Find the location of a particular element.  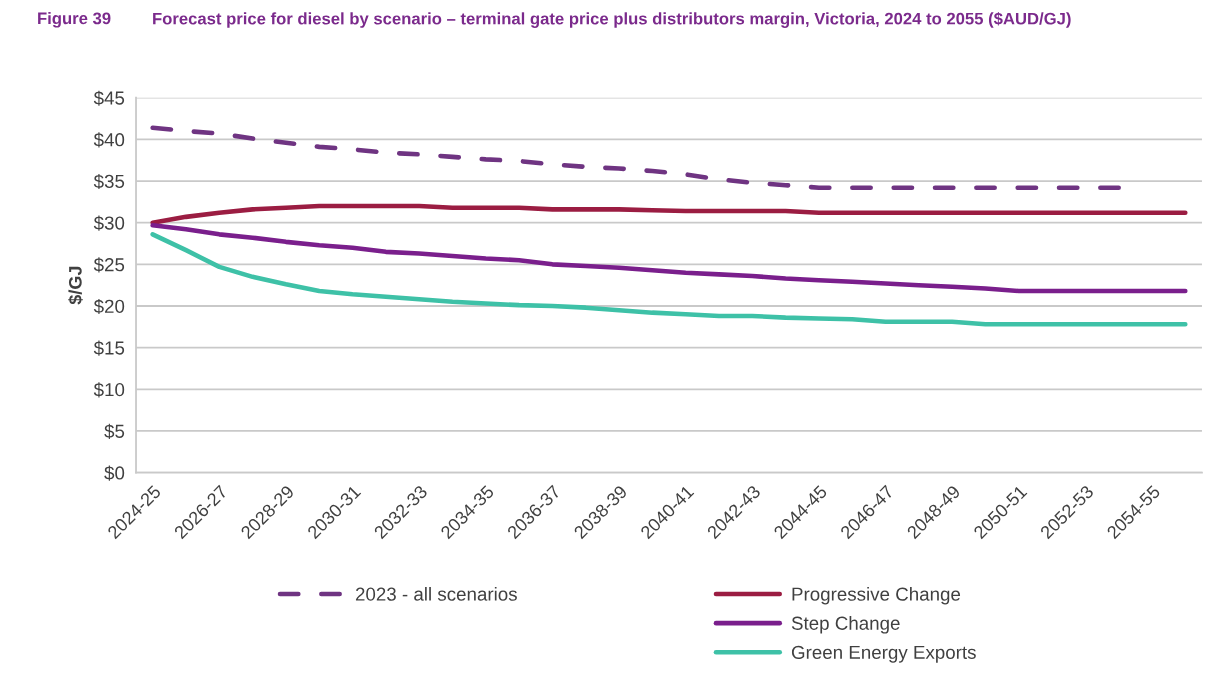

y-tick-label: $25 is located at coordinates (109, 265).